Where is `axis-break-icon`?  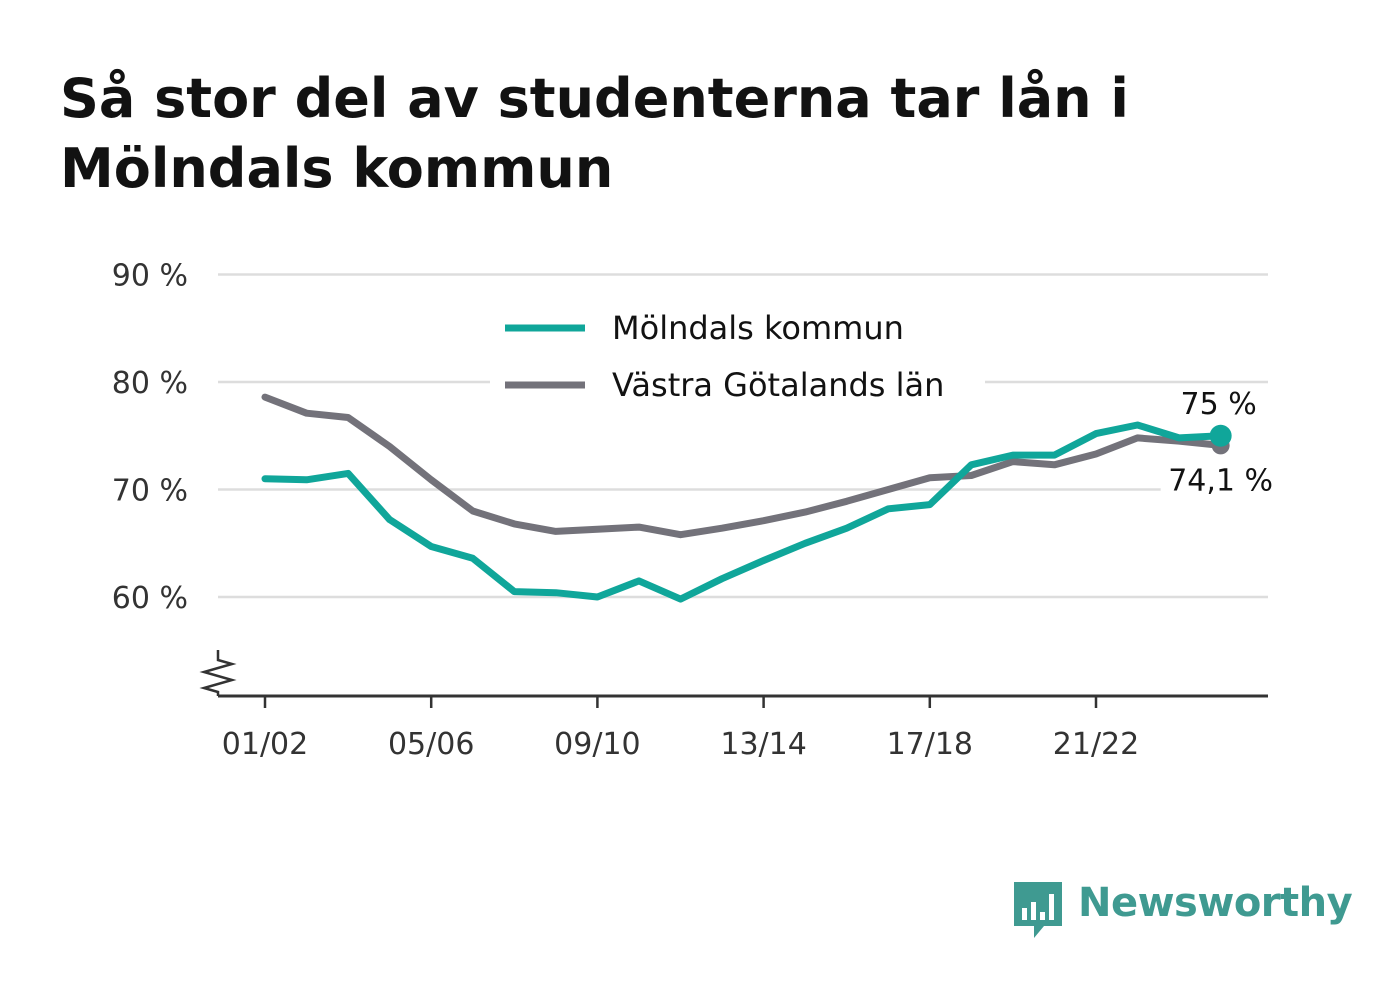 axis-break-icon is located at coordinates (218, 673).